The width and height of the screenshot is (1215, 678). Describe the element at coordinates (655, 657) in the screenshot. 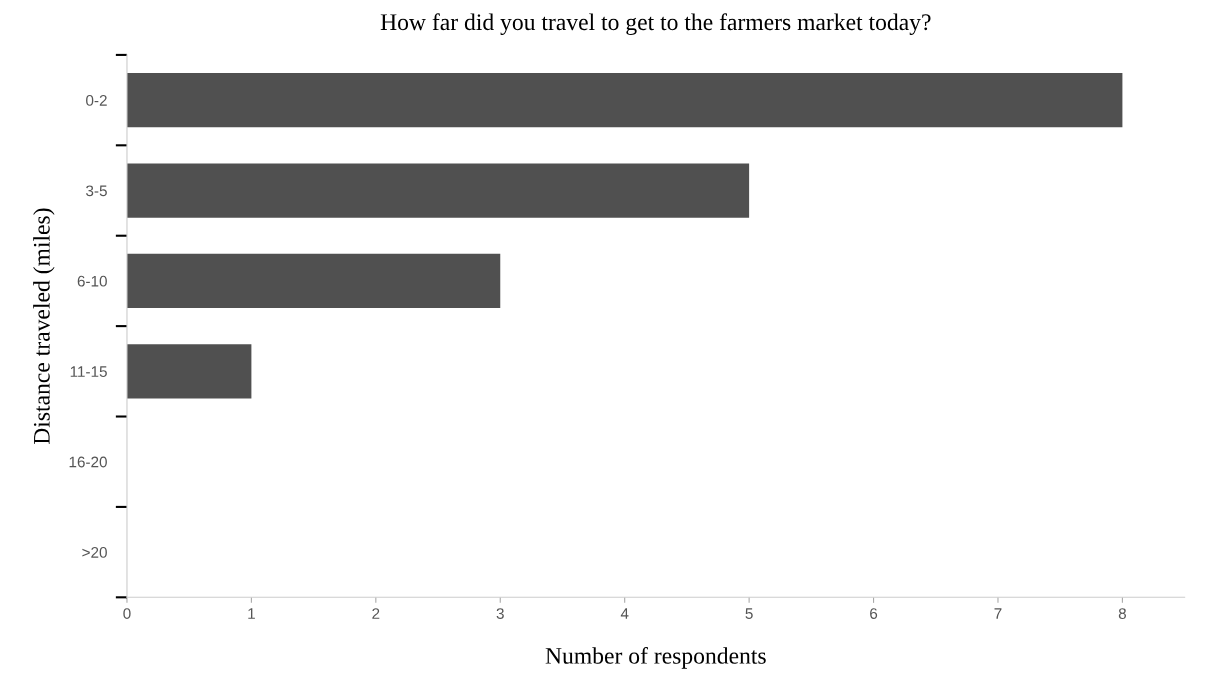

I see `x-axis-title: Number of respondents` at that location.